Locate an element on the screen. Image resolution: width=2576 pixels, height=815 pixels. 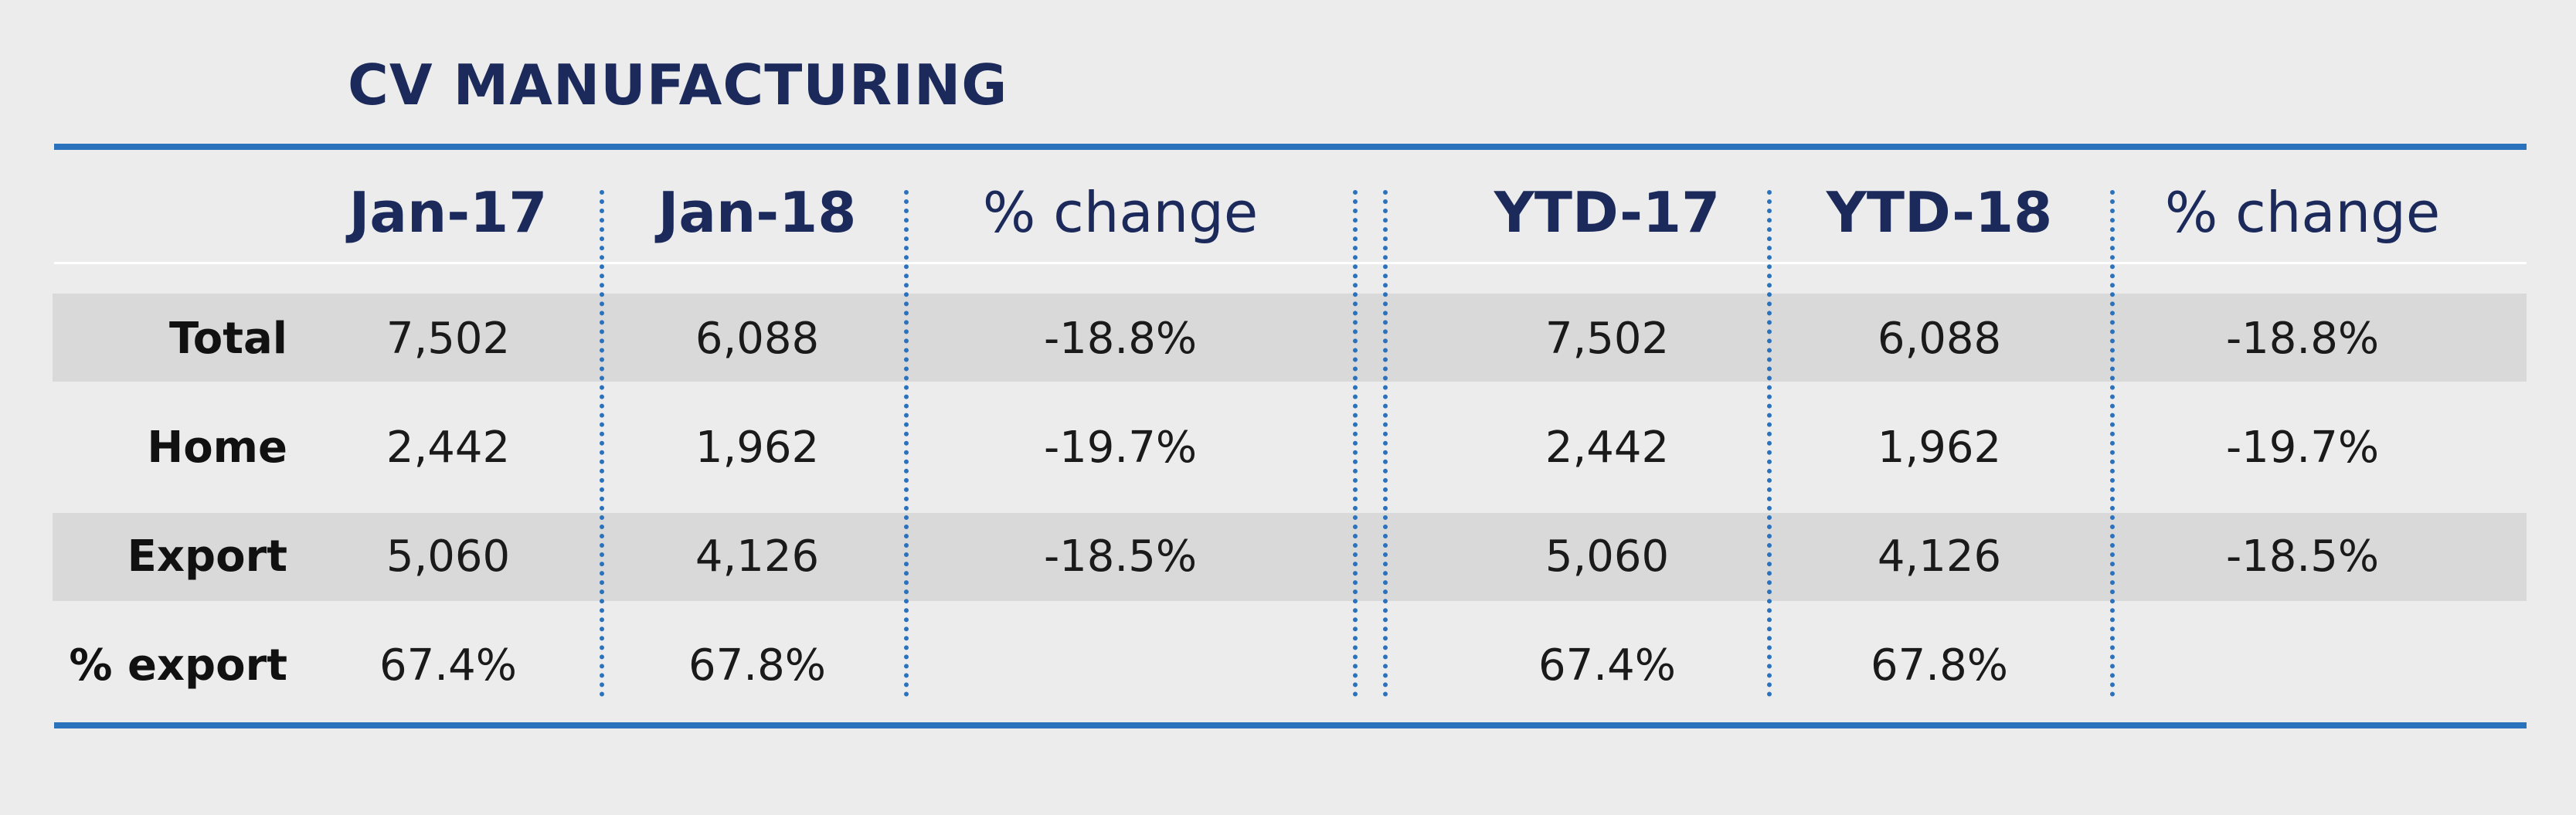
row-label-home: Home is located at coordinates (217, 448).